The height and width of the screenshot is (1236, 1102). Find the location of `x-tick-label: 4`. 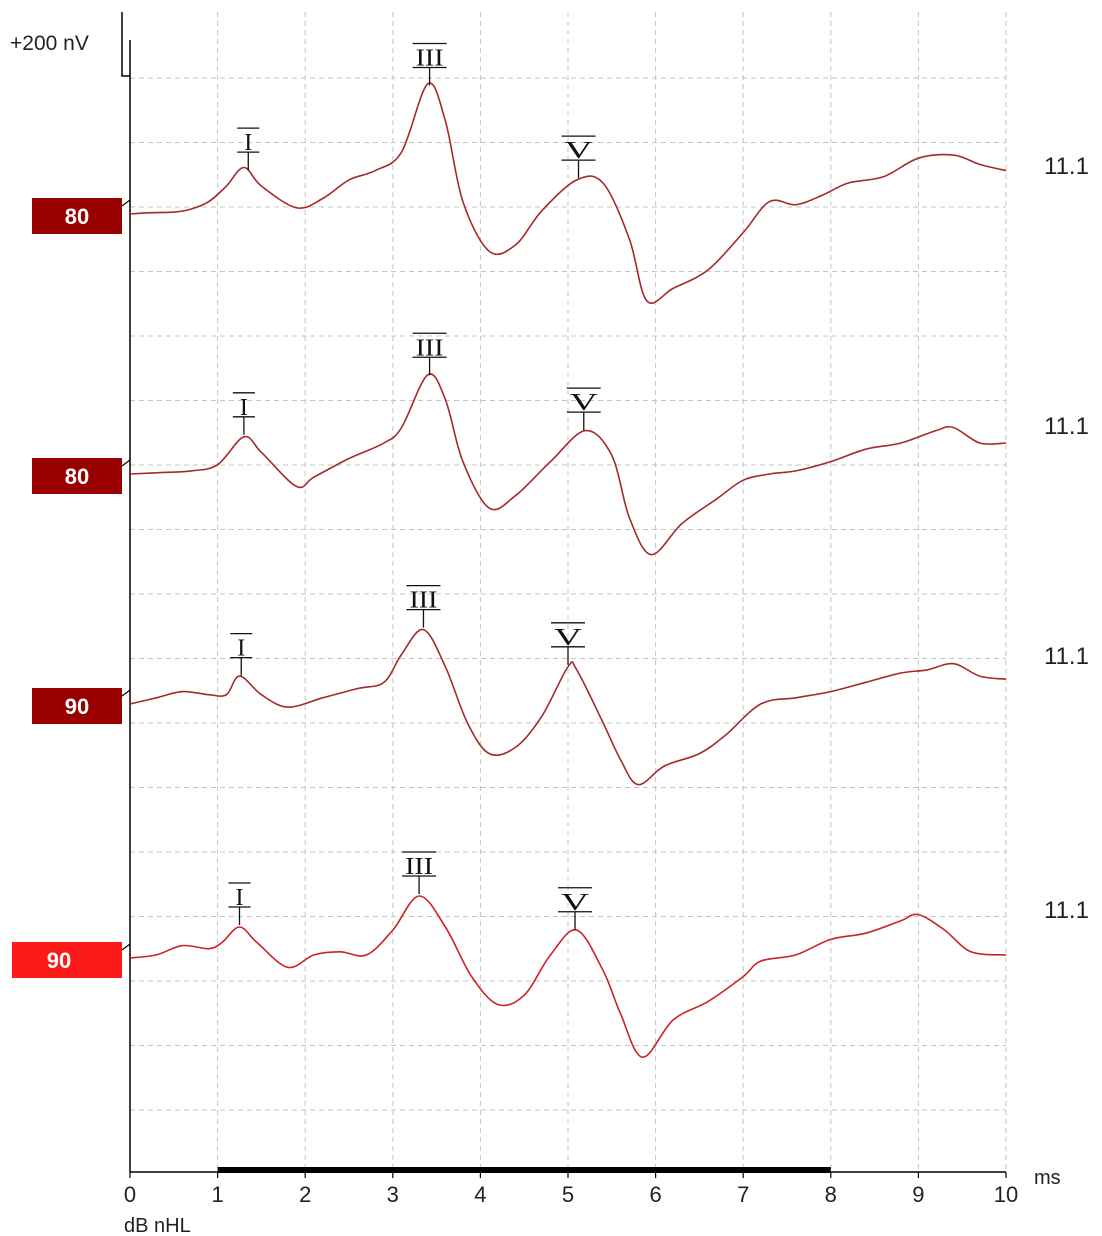

x-tick-label: 4 is located at coordinates (480, 1194).